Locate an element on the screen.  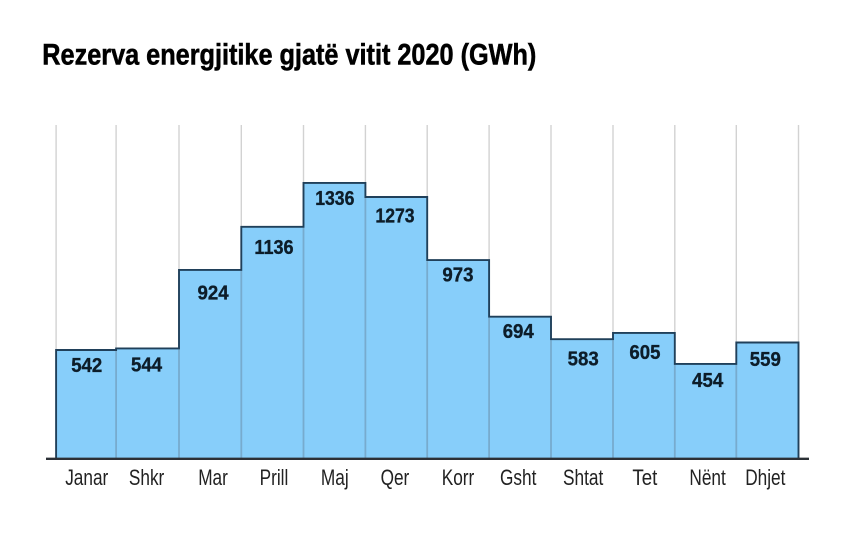
svg-text: 694 is located at coordinates (519, 331).